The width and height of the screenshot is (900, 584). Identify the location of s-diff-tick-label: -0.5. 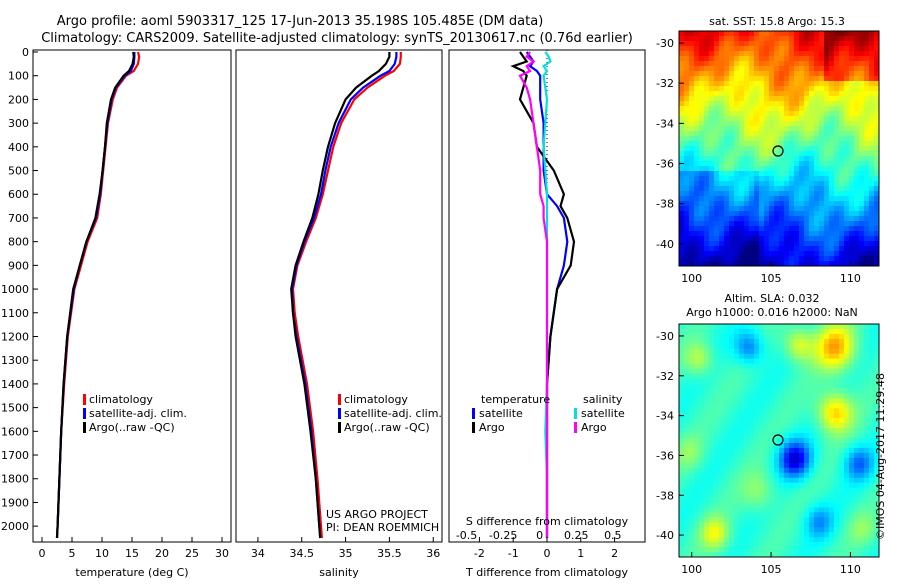
(466, 535).